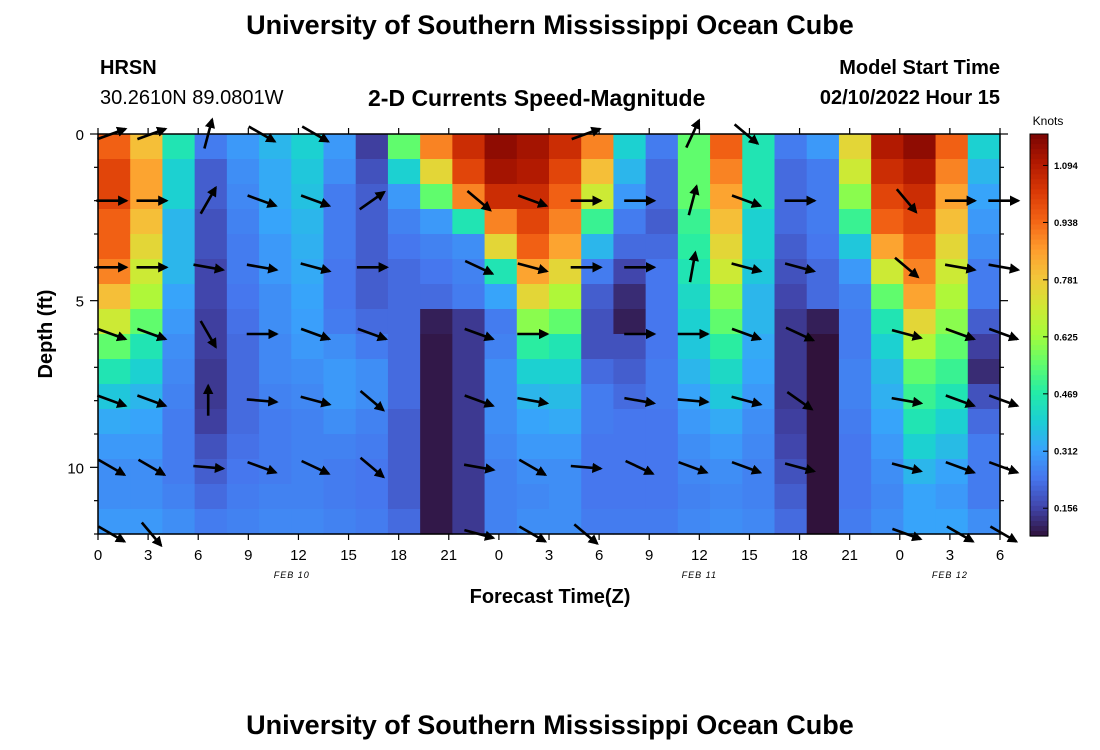 This screenshot has height=750, width=1100. What do you see at coordinates (1066, 452) in the screenshot?
I see `colorbar-tick-label: 0.312` at bounding box center [1066, 452].